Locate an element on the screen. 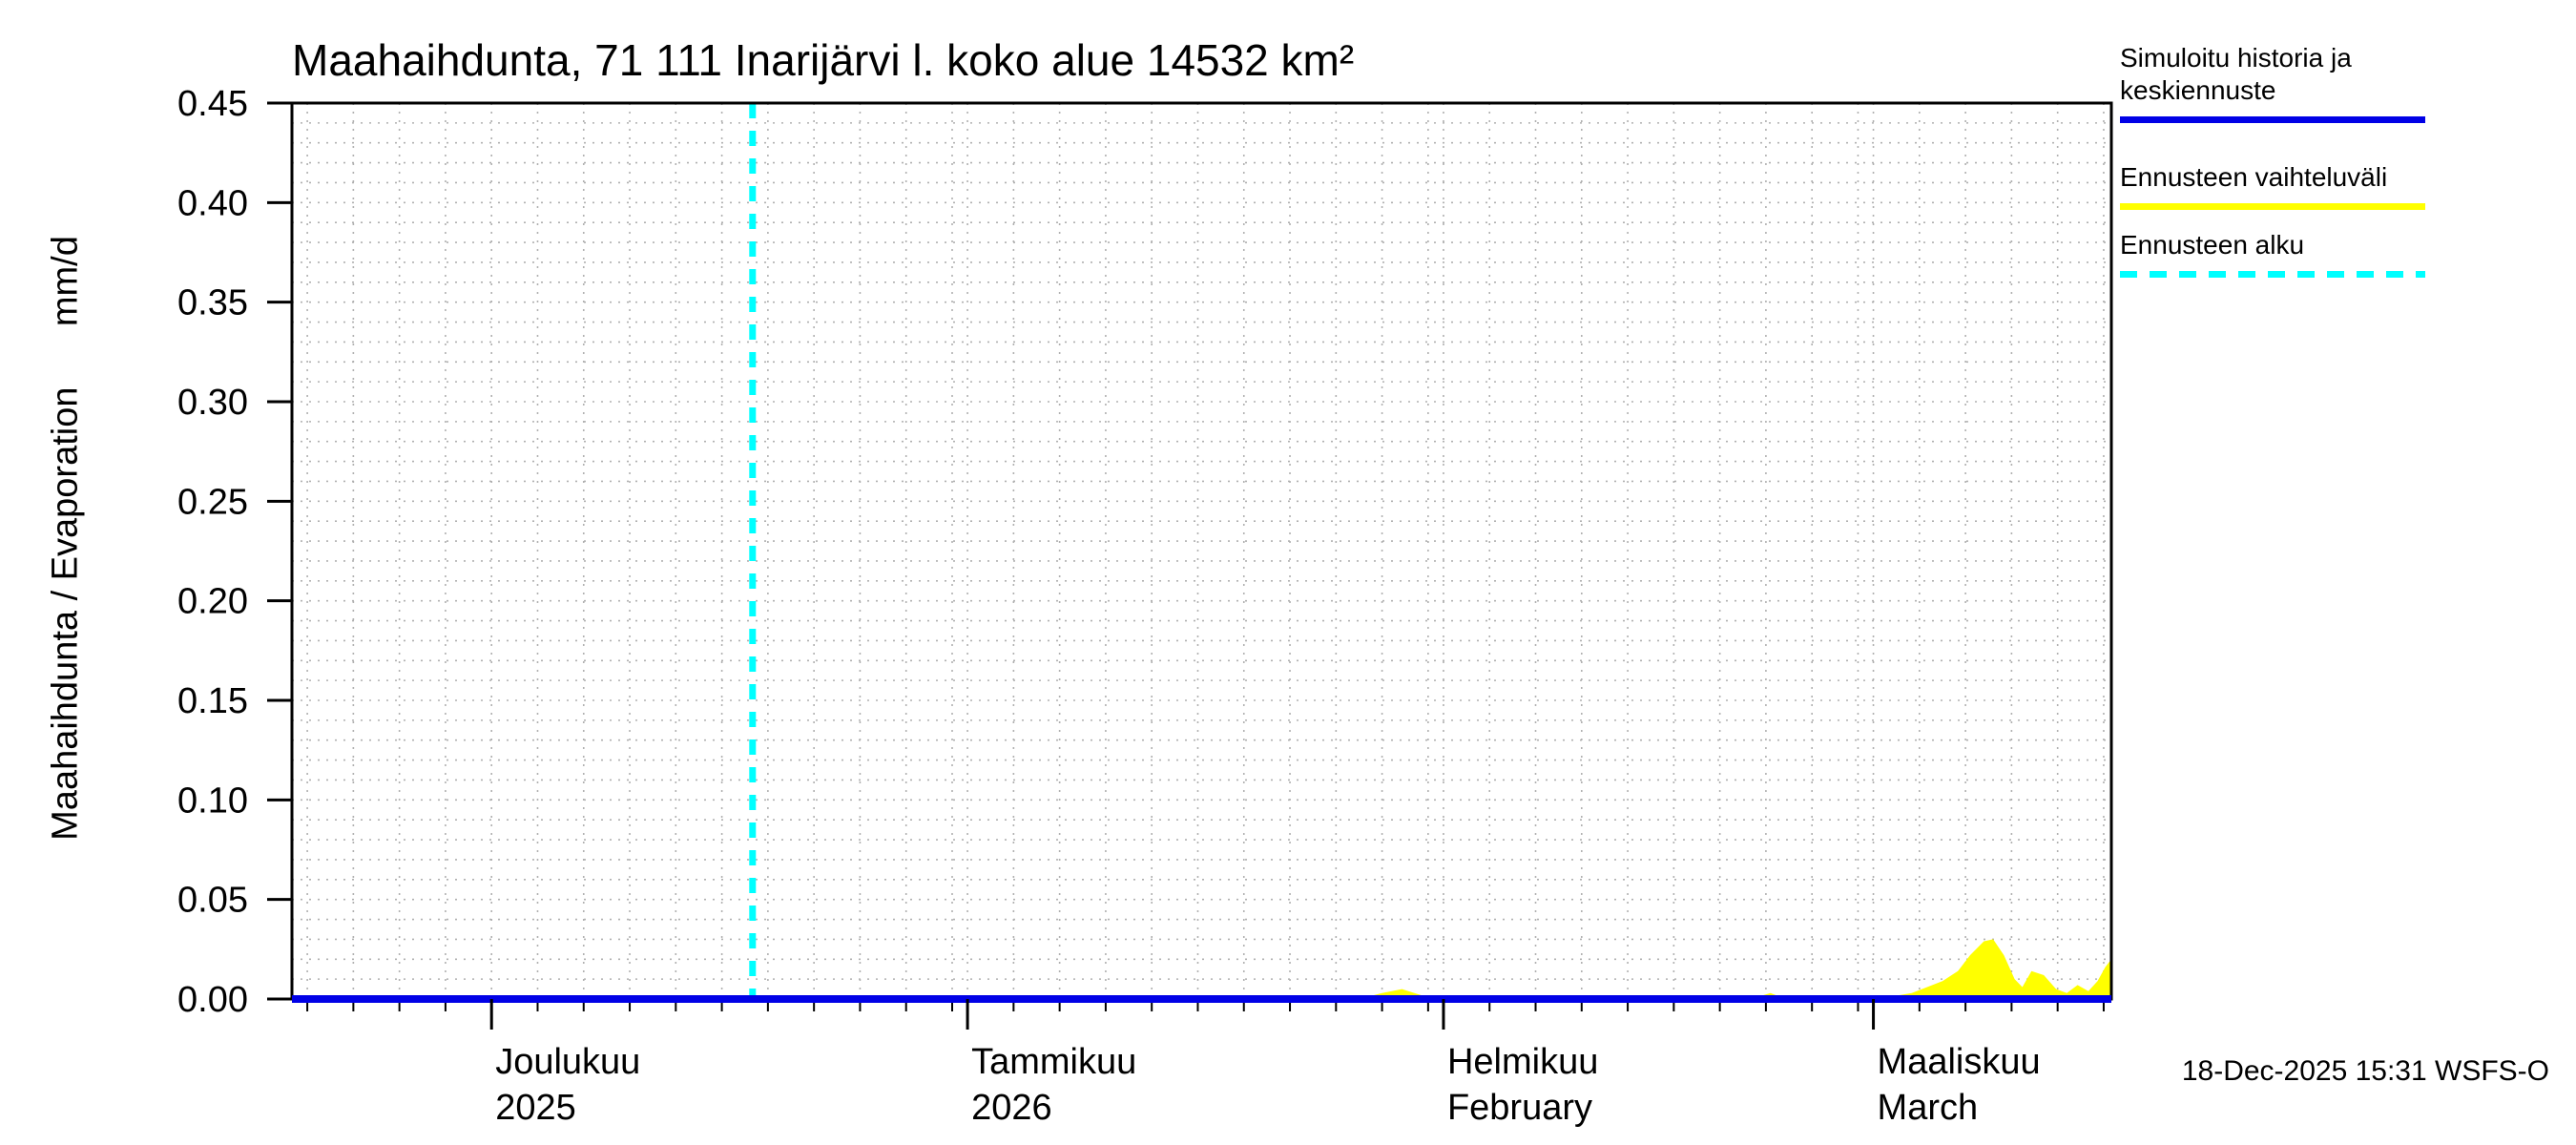 This screenshot has height=1145, width=2576. y-tick-label: 0.30 is located at coordinates (212, 403).